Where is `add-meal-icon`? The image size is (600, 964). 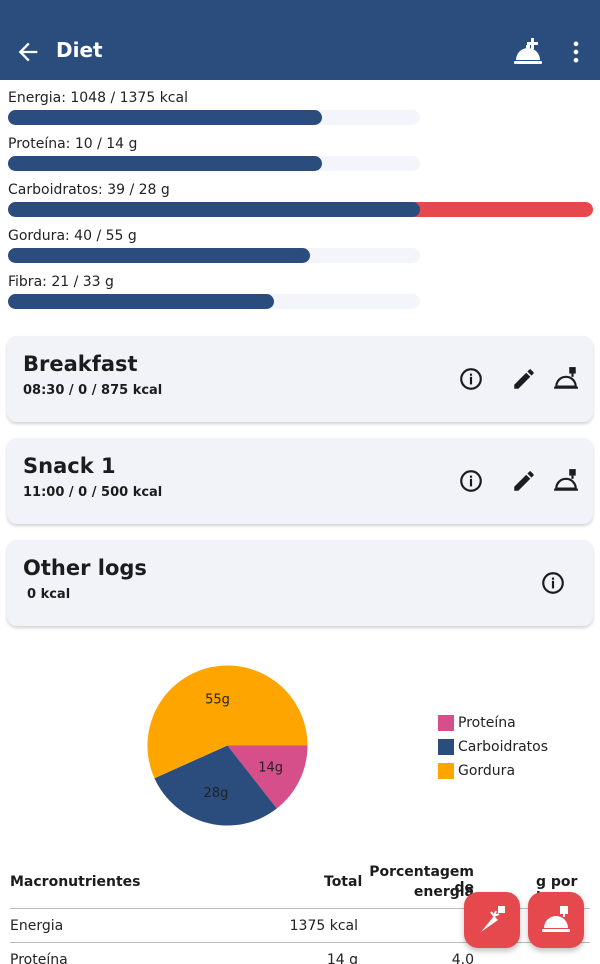
add-meal-icon is located at coordinates (528, 52).